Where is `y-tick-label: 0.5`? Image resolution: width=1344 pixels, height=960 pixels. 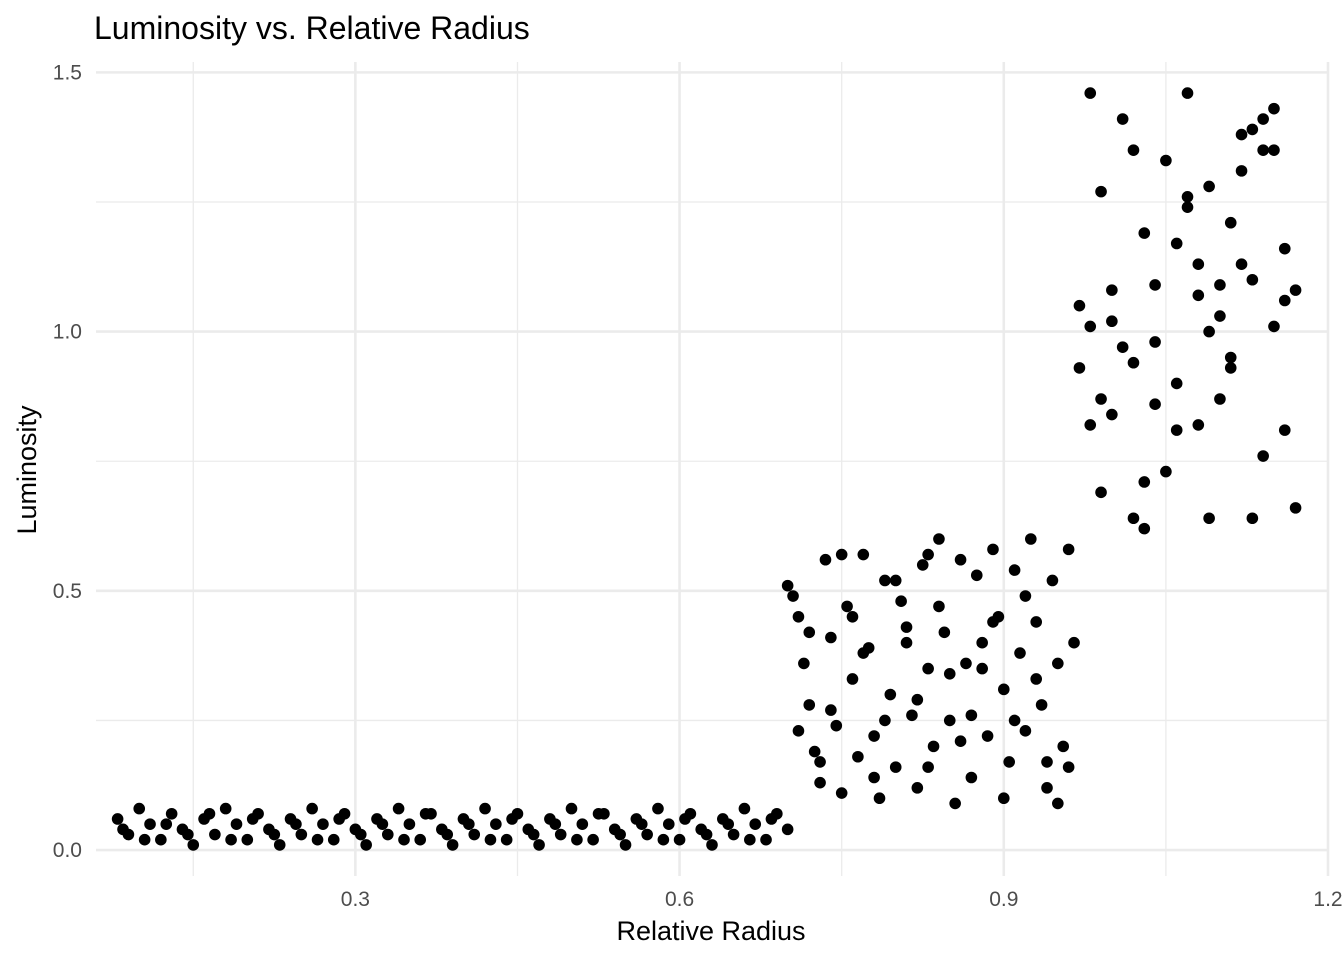 y-tick-label: 0.5 is located at coordinates (67, 591).